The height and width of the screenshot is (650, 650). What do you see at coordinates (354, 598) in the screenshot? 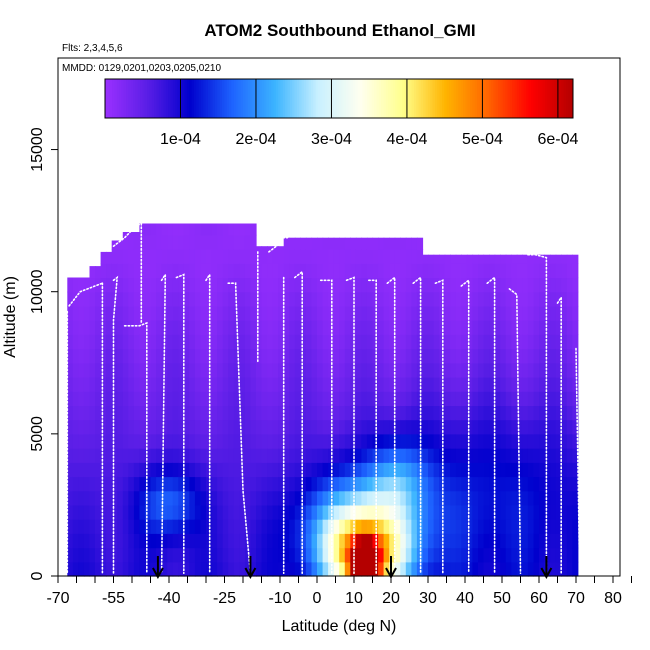
I see `x-tick-label: 10` at bounding box center [354, 598].